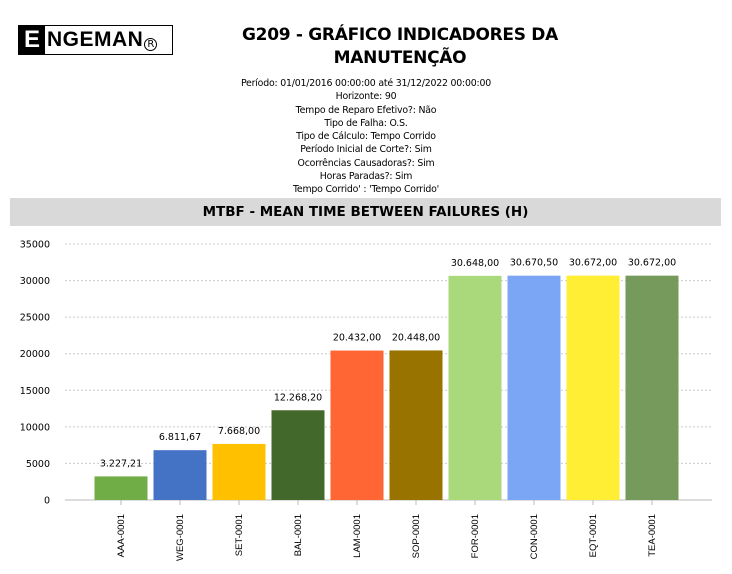 This screenshot has height=574, width=732. What do you see at coordinates (35, 318) in the screenshot?
I see `y-tick-label: 25000` at bounding box center [35, 318].